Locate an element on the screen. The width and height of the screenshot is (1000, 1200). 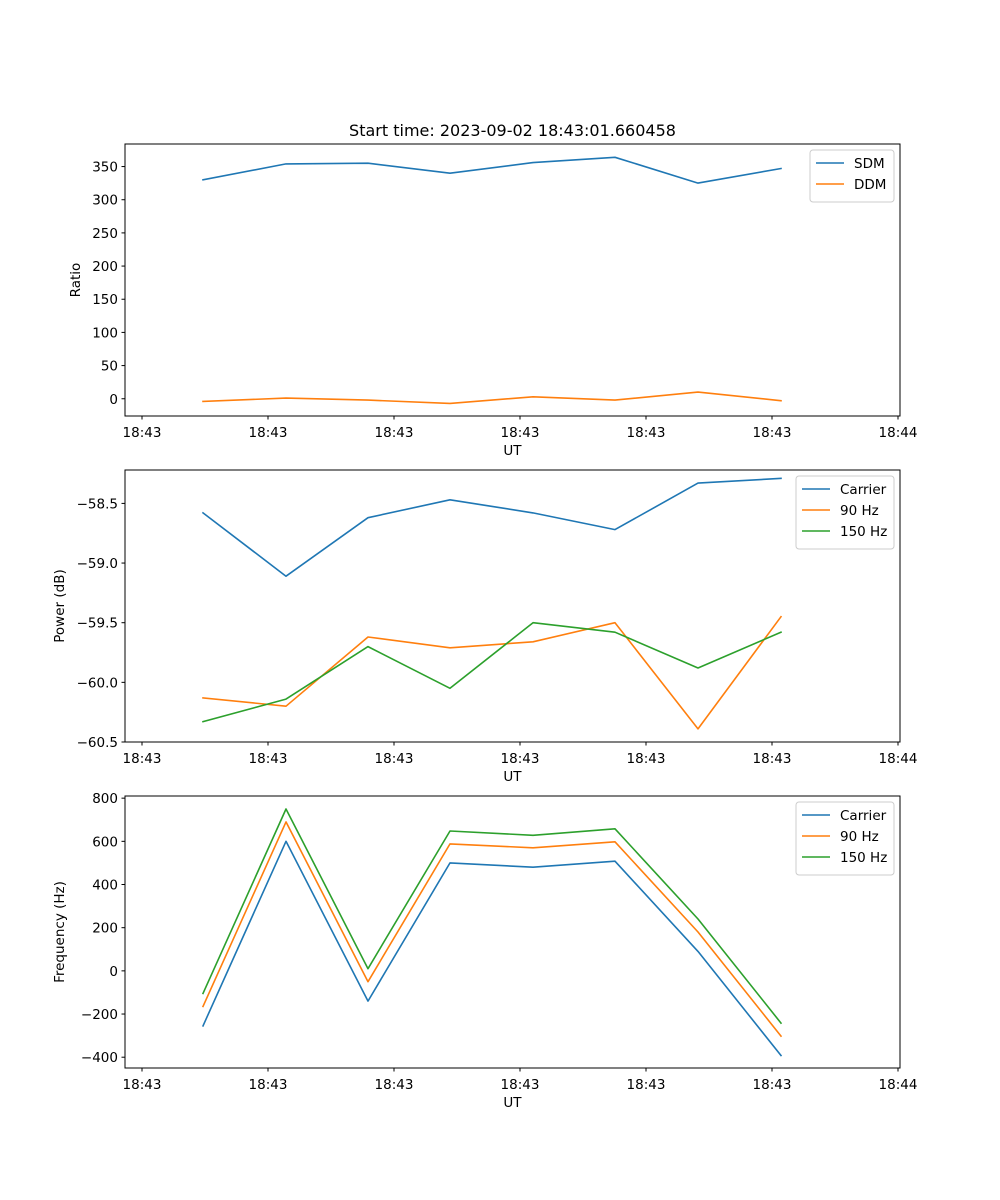
y-tick-label: 100 is located at coordinates (105, 333).